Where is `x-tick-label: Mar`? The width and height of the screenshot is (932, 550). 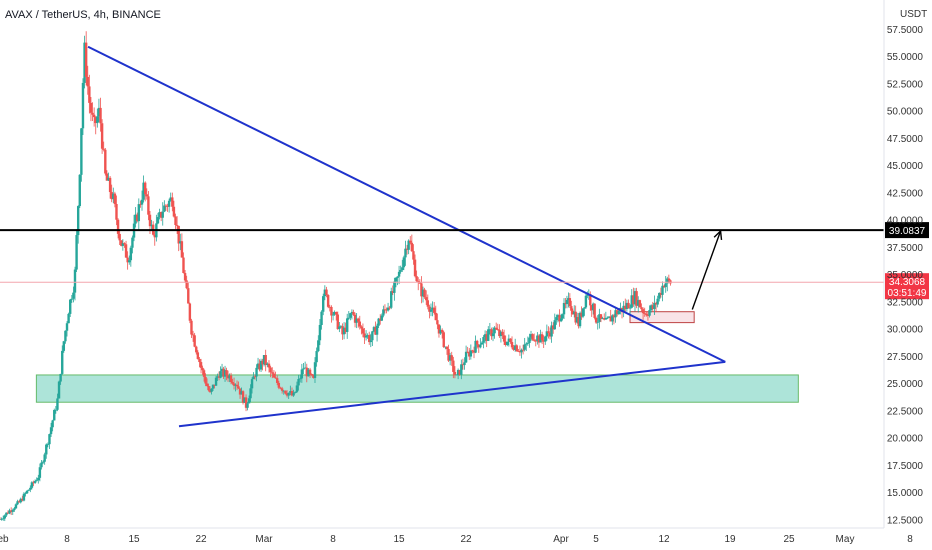
x-tick-label: Mar is located at coordinates (264, 539).